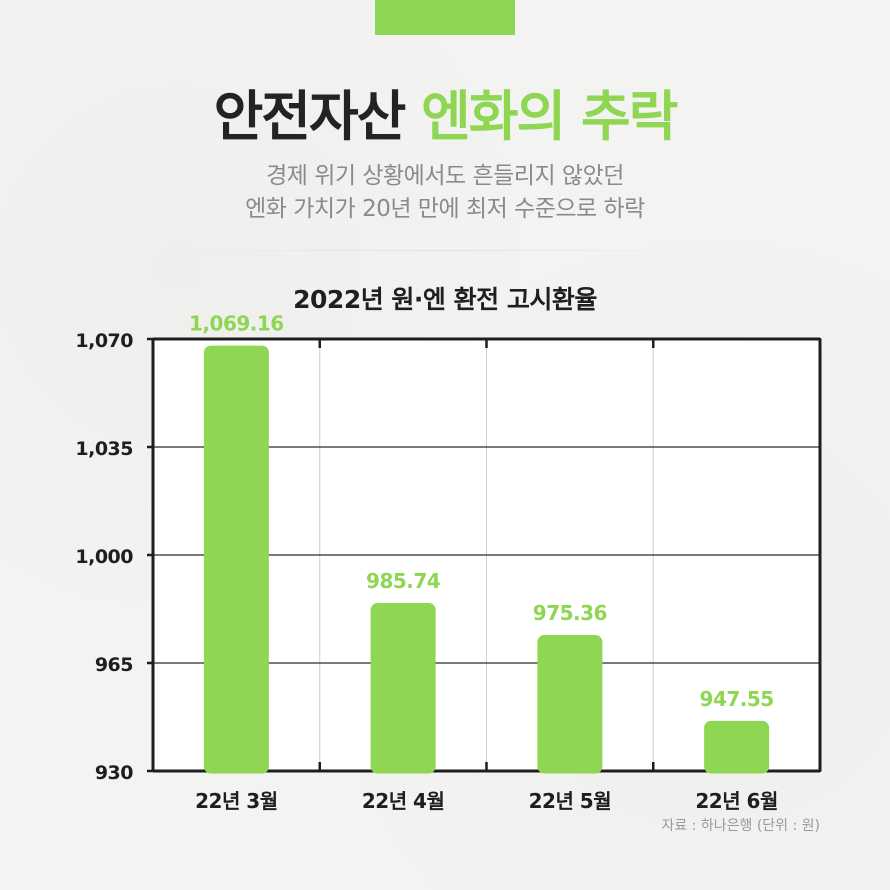  I want to click on chart-title: 2022년 원·엔 환전 고시환율, so click(445, 299).